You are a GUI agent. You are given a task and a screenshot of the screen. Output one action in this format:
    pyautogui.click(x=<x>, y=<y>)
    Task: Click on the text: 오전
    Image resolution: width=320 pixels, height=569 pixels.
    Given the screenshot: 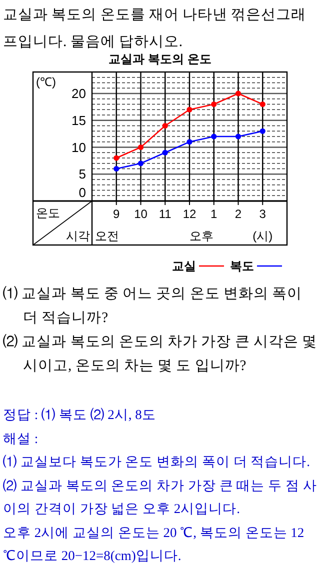 What is the action you would take?
    pyautogui.click(x=107, y=236)
    